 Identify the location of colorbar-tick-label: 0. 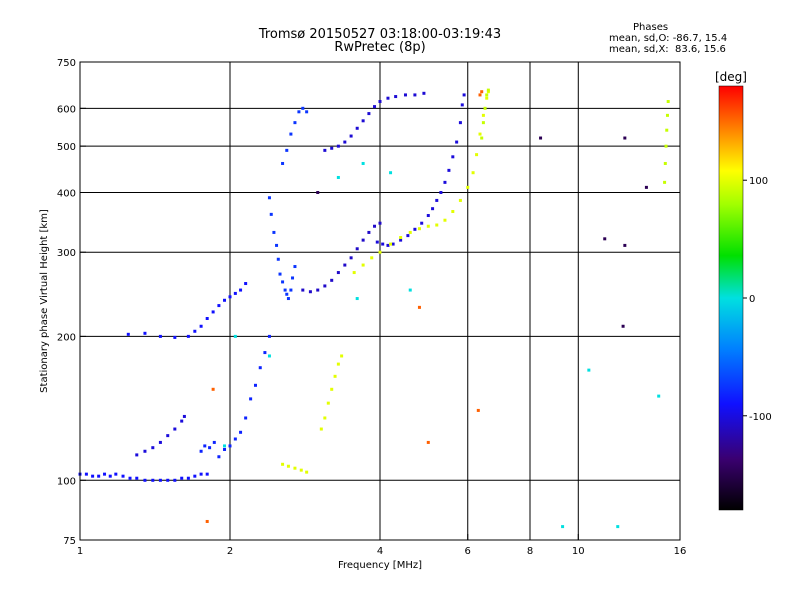
(752, 299).